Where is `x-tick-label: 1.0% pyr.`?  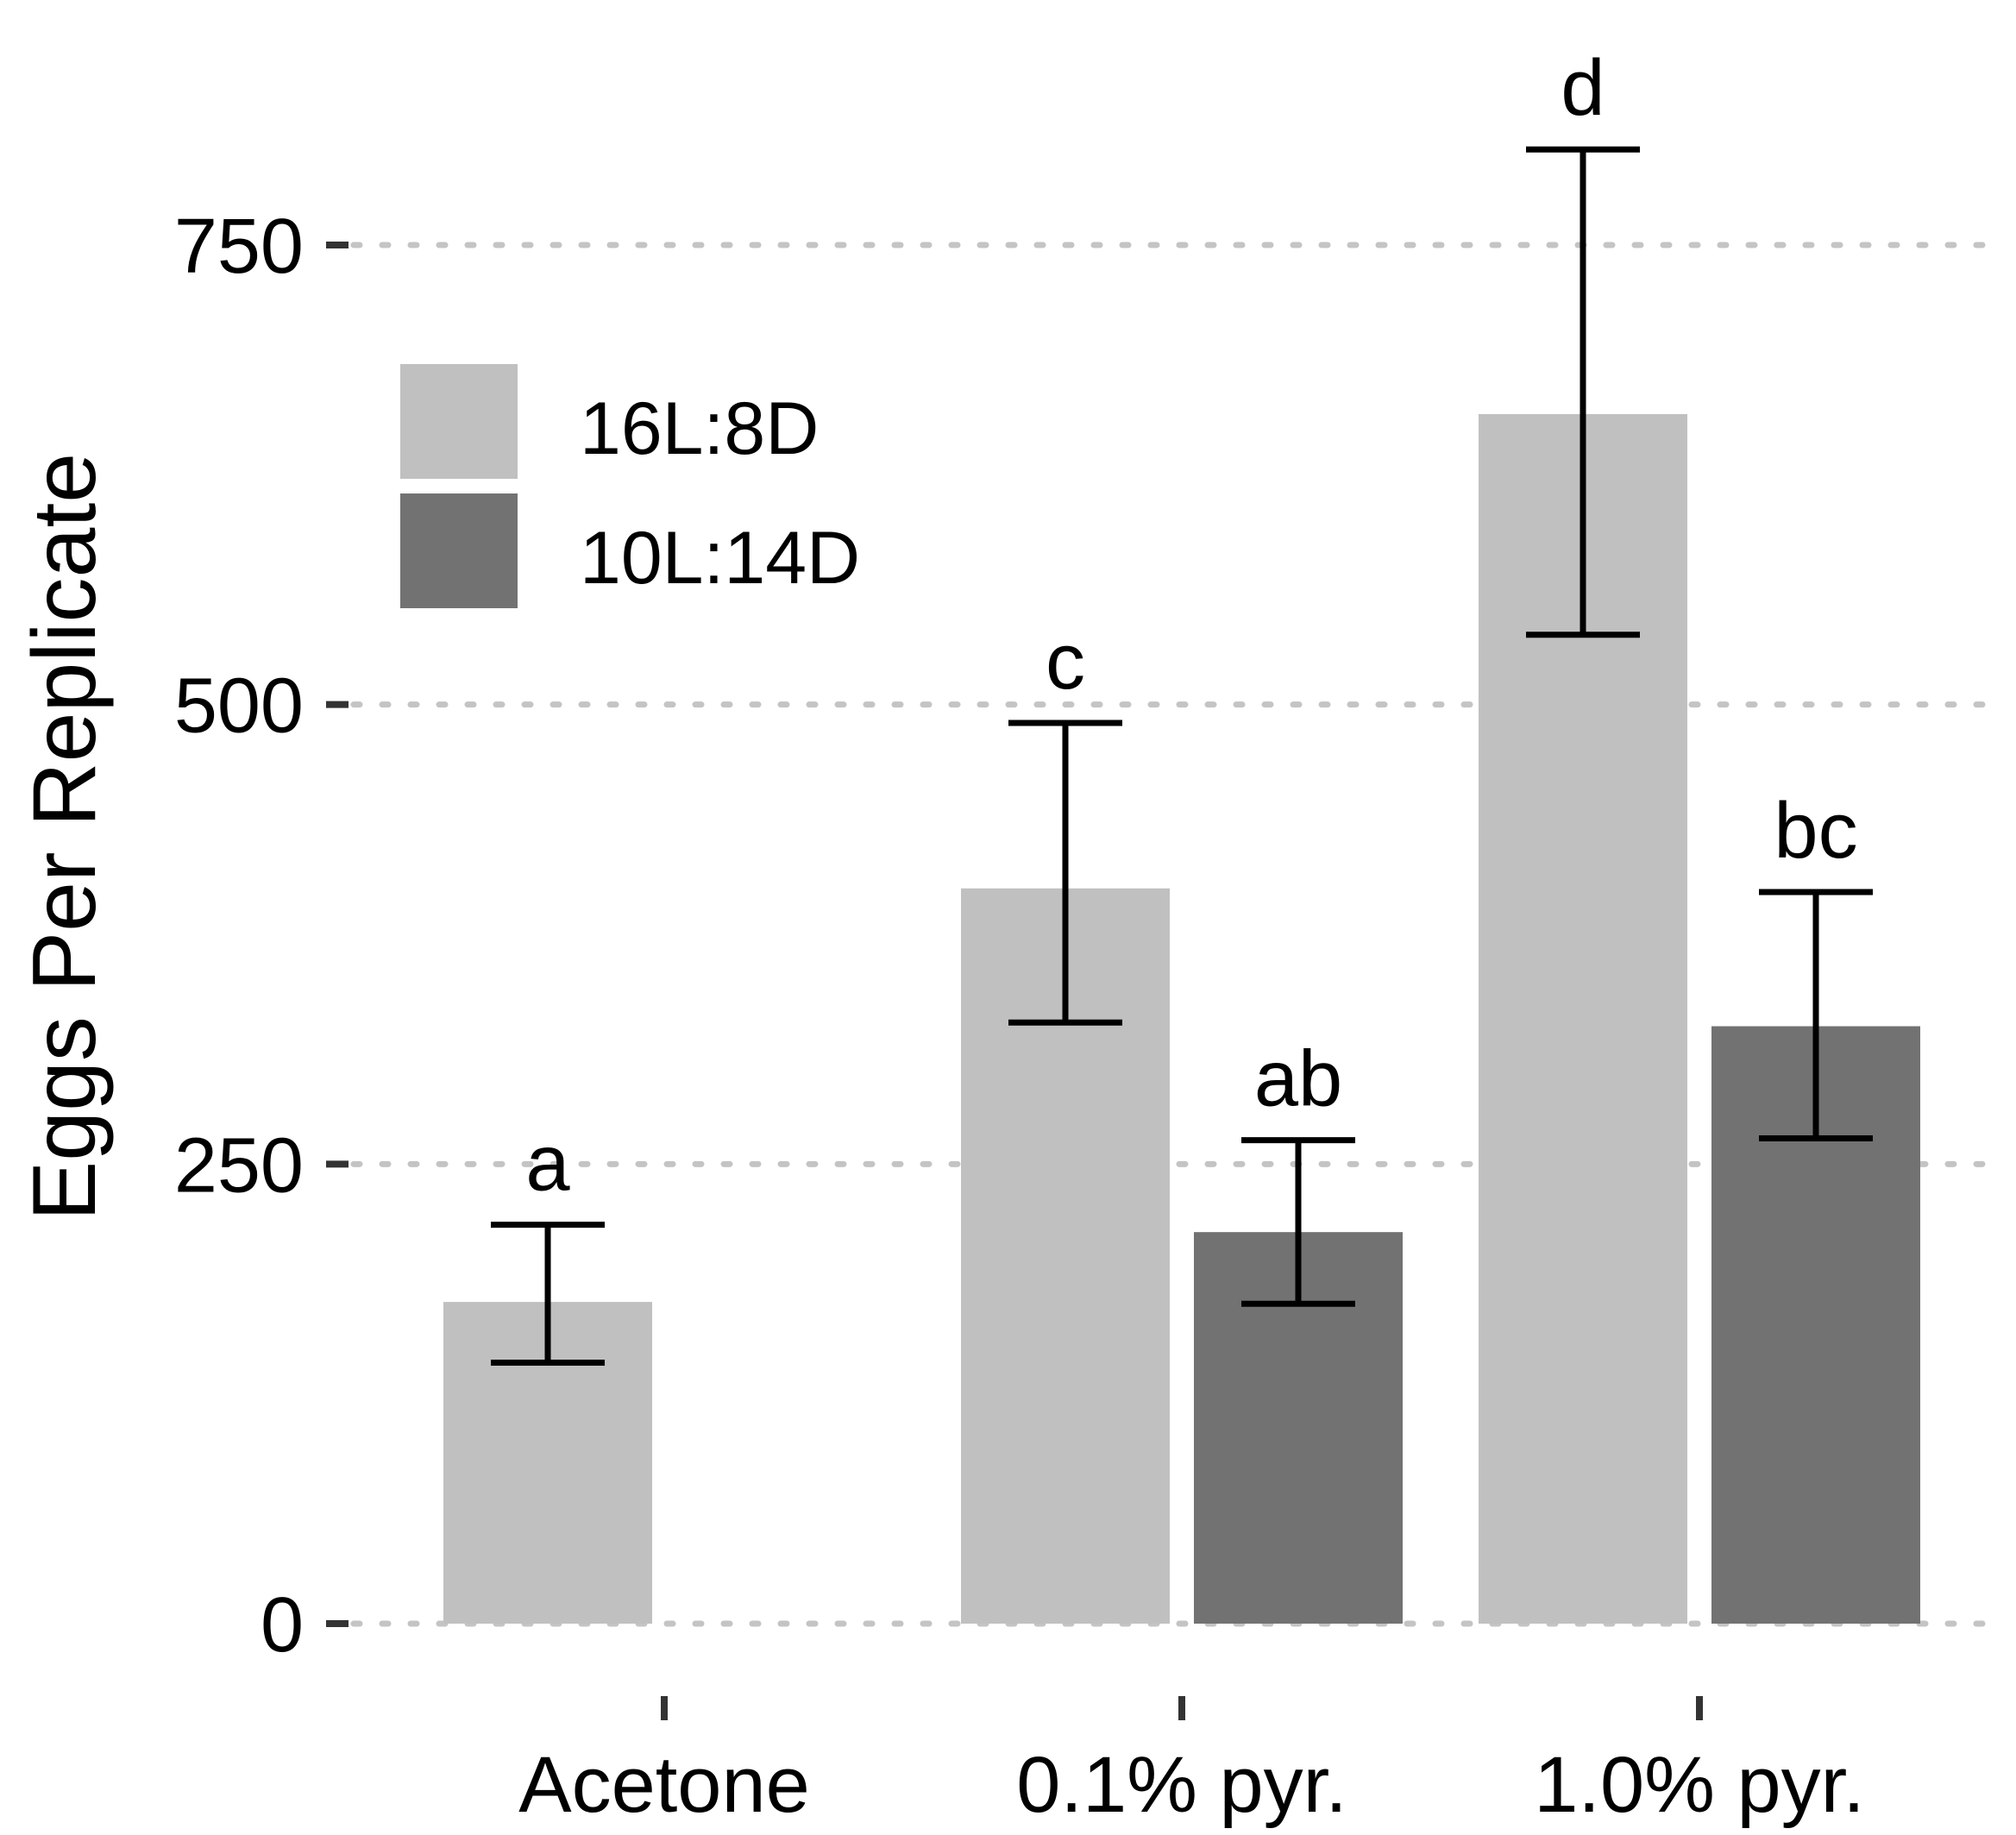
x-tick-label: 1.0% pyr. is located at coordinates (1699, 1785).